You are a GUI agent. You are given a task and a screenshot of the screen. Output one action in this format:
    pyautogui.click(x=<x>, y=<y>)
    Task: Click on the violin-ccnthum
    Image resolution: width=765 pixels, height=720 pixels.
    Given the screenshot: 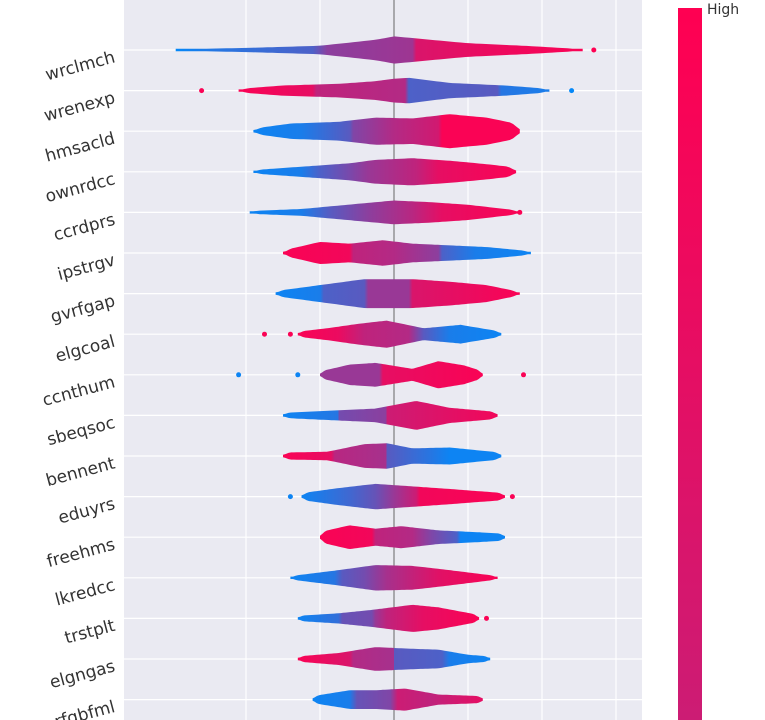 What is the action you would take?
    pyautogui.click(x=381, y=375)
    